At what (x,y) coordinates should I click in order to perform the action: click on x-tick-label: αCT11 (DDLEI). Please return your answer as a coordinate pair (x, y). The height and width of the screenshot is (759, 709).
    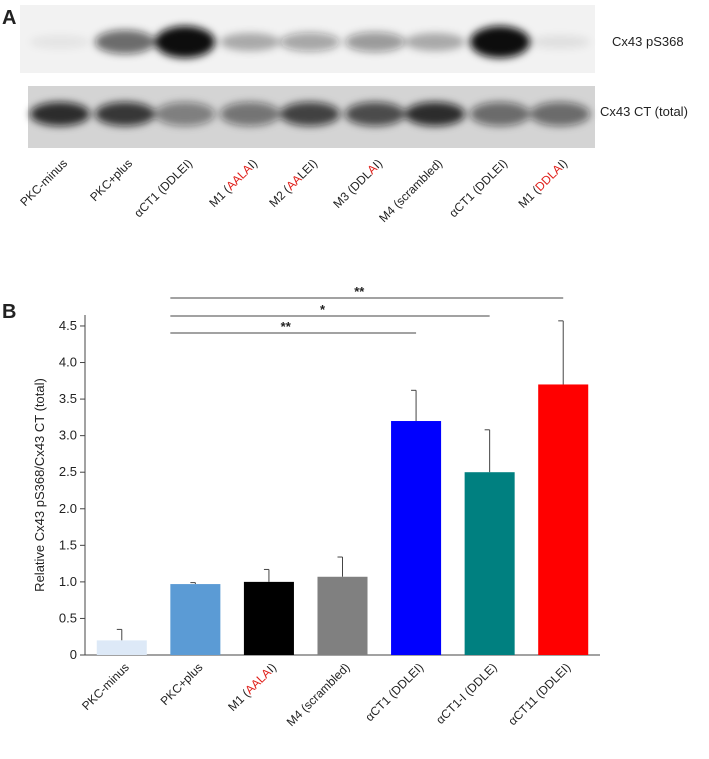
    Looking at the image, I should click on (539, 694).